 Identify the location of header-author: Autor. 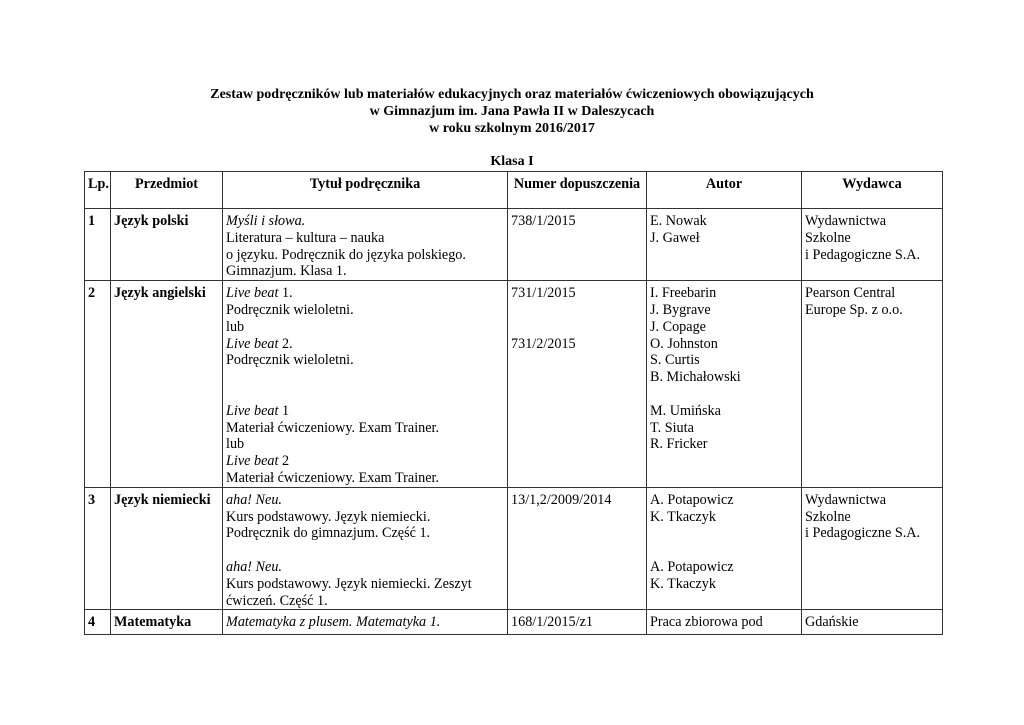
(724, 190).